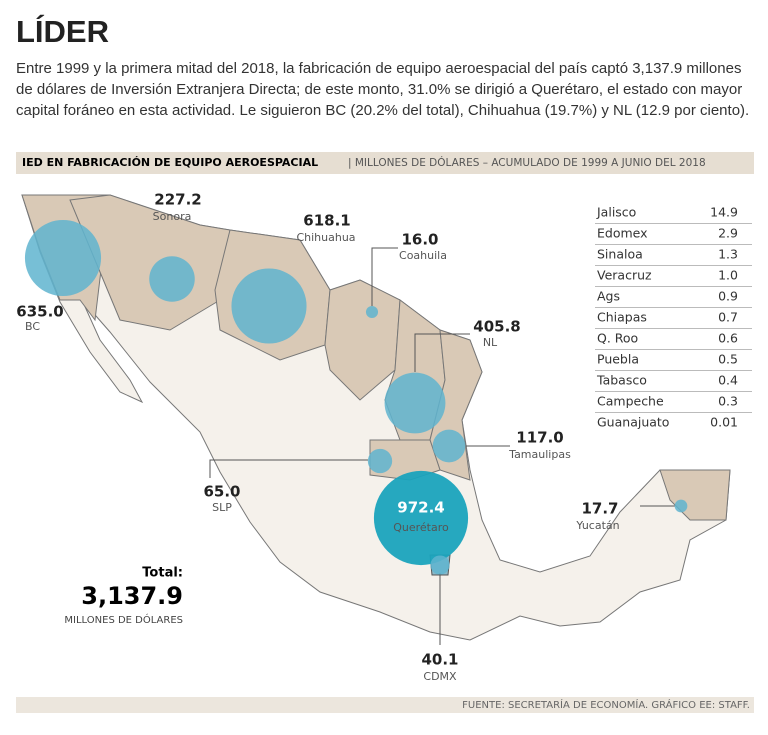 The height and width of the screenshot is (735, 768). Describe the element at coordinates (724, 422) in the screenshot. I see `table-value: 0.01` at that location.